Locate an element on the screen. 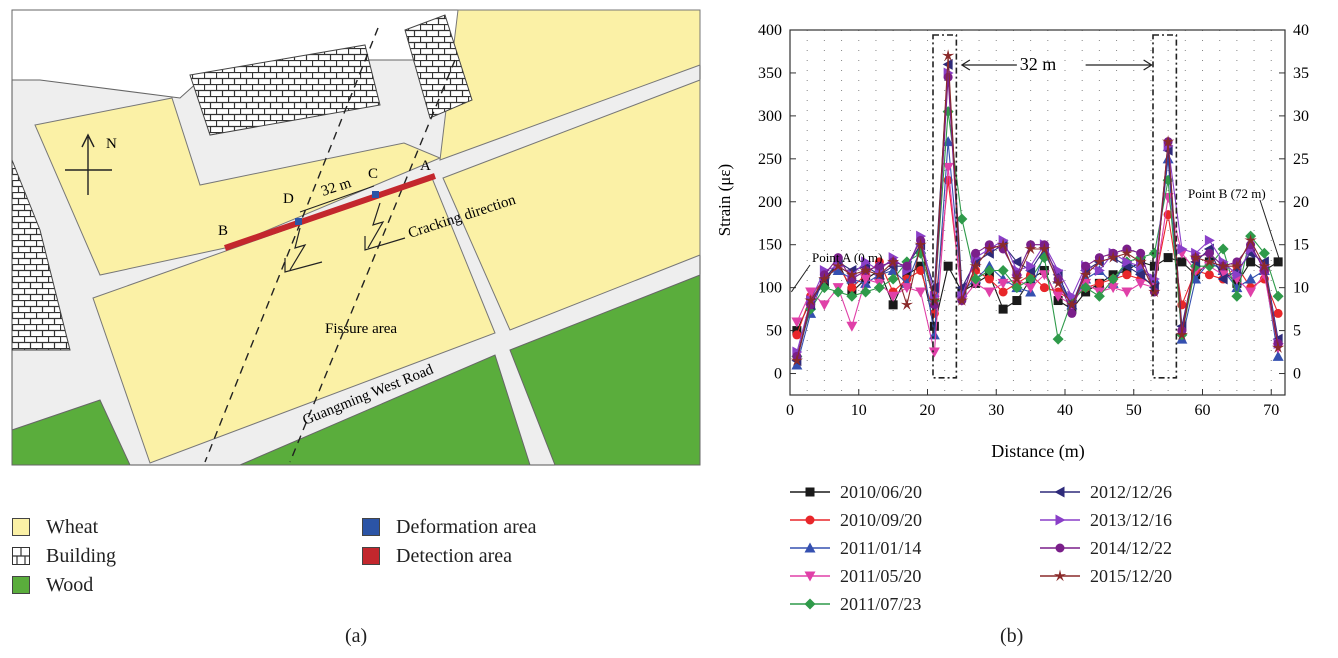  caption-a: (a) is located at coordinates (356, 636).